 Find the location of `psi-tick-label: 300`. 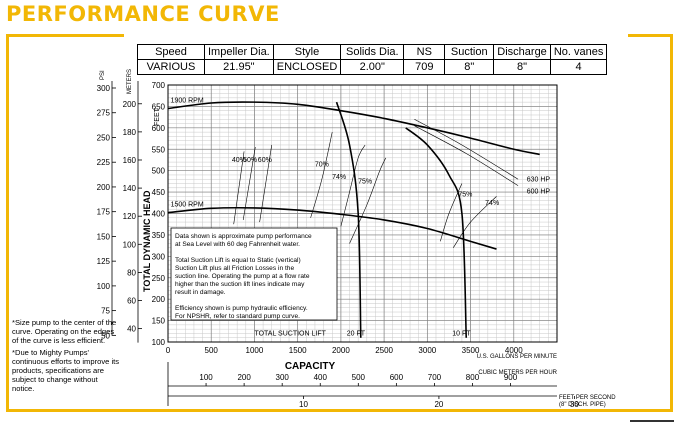

psi-tick-label: 300 is located at coordinates (104, 88).